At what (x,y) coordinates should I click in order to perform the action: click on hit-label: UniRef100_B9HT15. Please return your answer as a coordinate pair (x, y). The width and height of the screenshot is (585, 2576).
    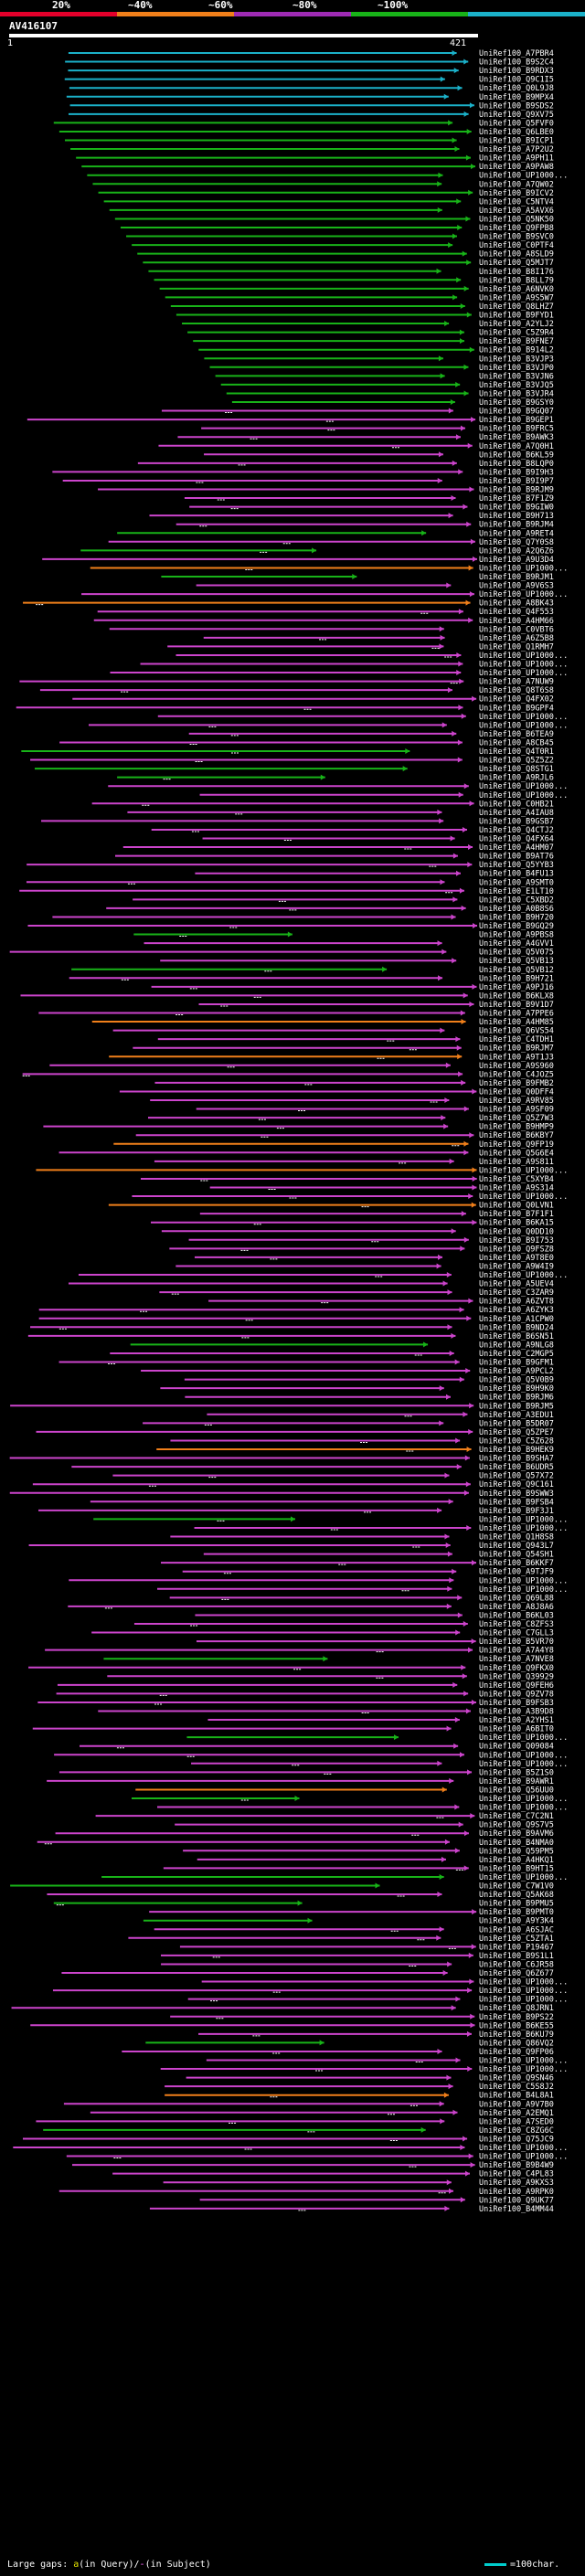
    Looking at the image, I should click on (516, 1868).